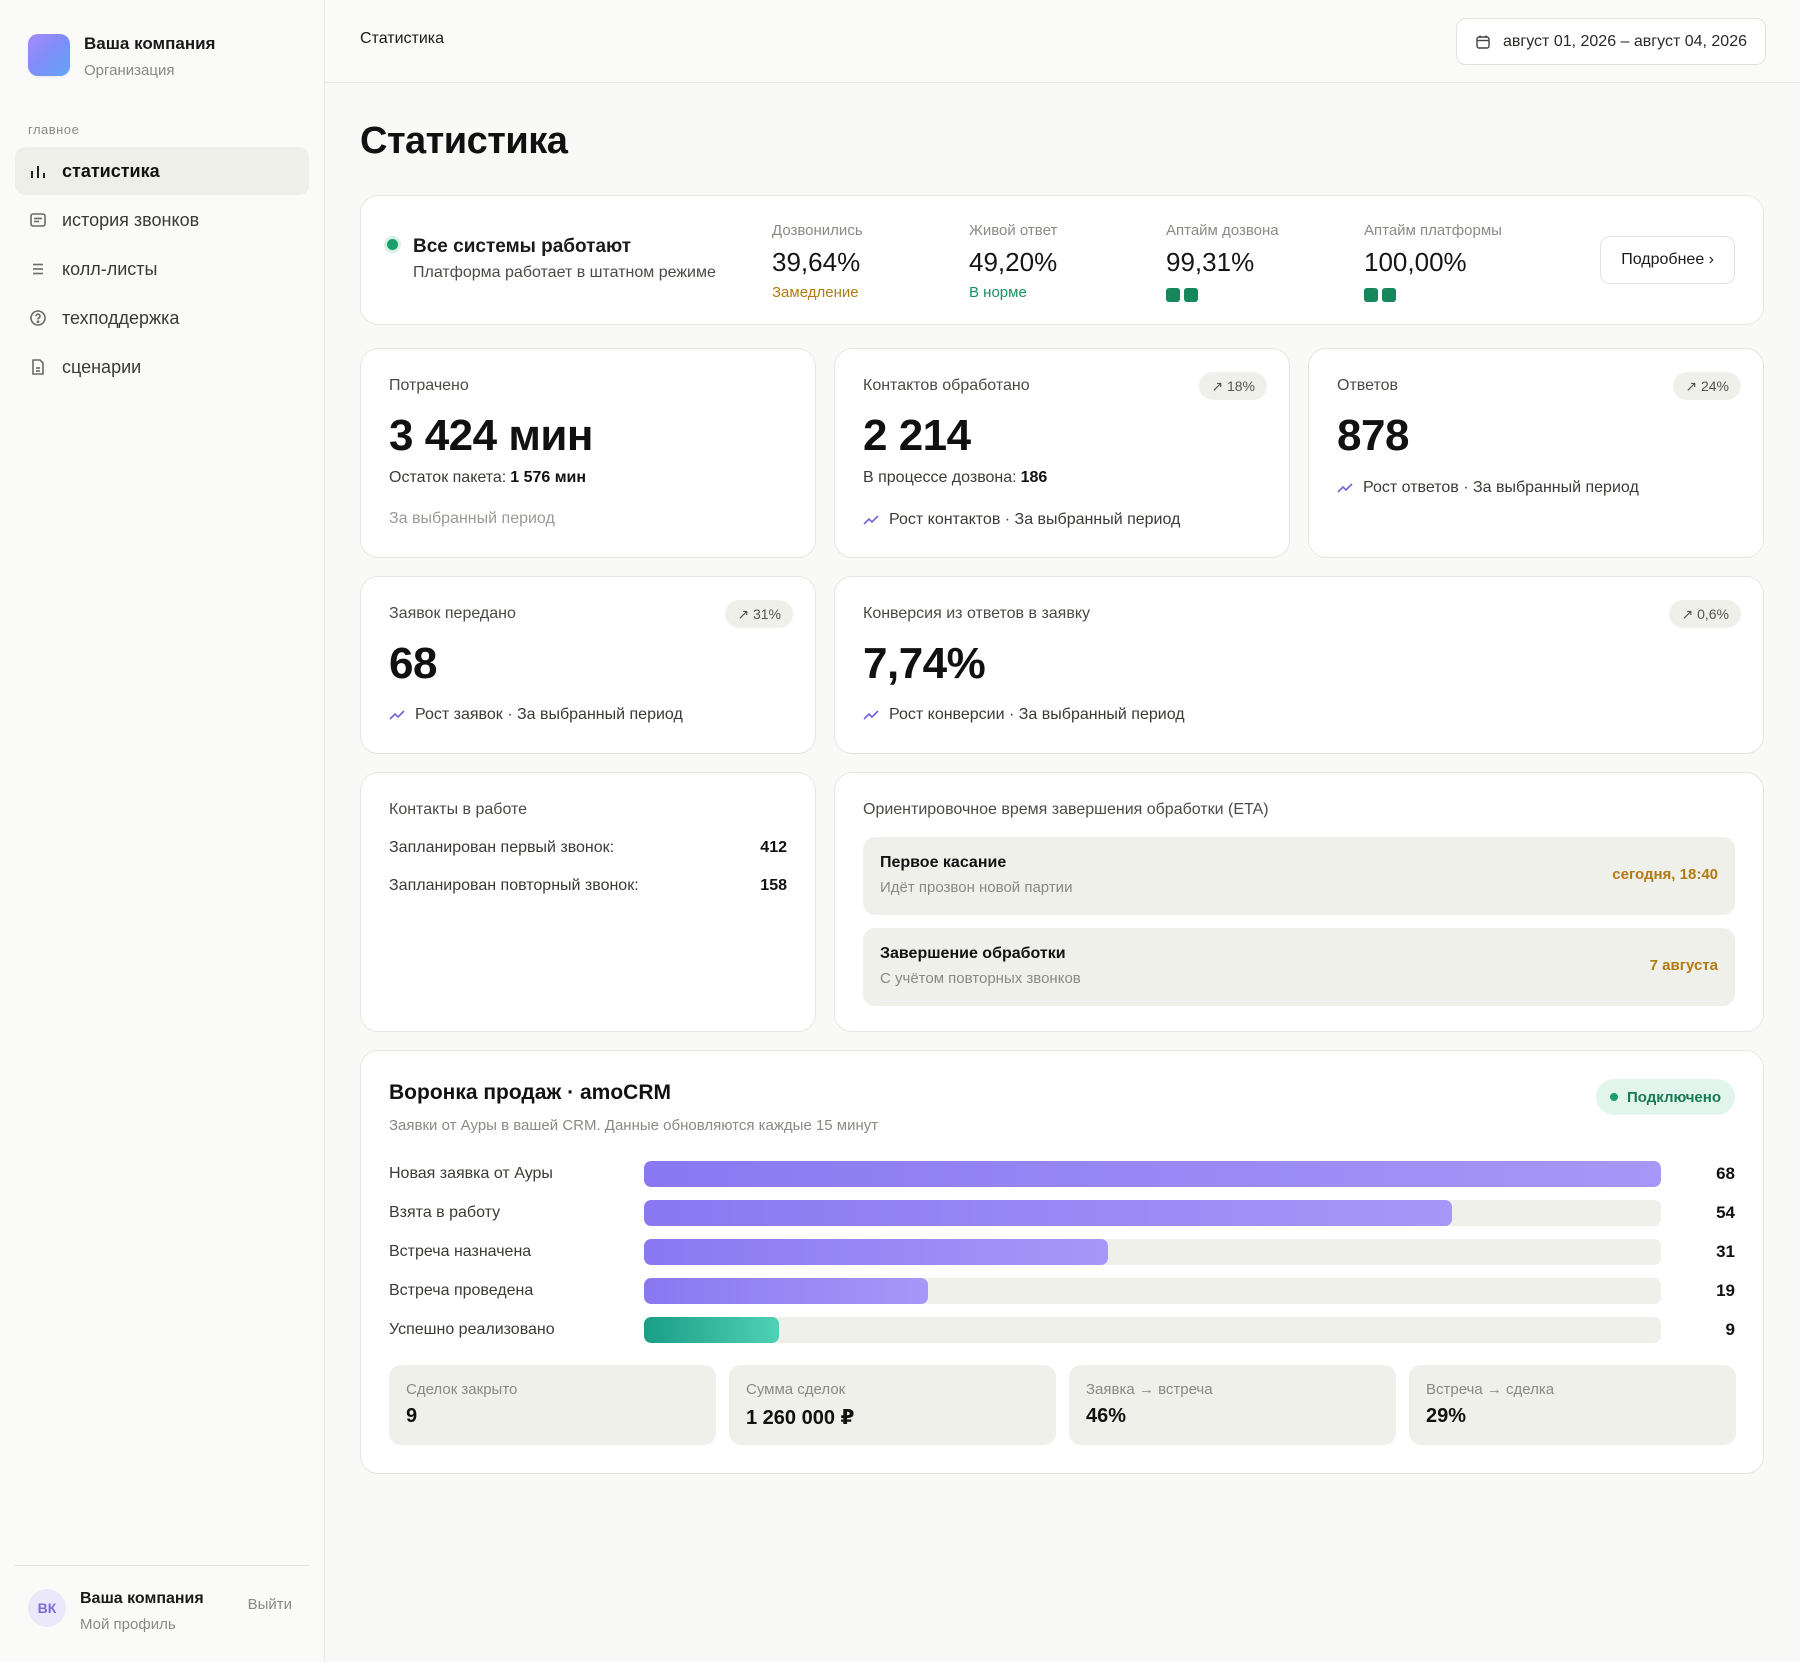 Image resolution: width=1800 pixels, height=1662 pixels. What do you see at coordinates (38, 171) in the screenshot?
I see `bar-chart-icon` at bounding box center [38, 171].